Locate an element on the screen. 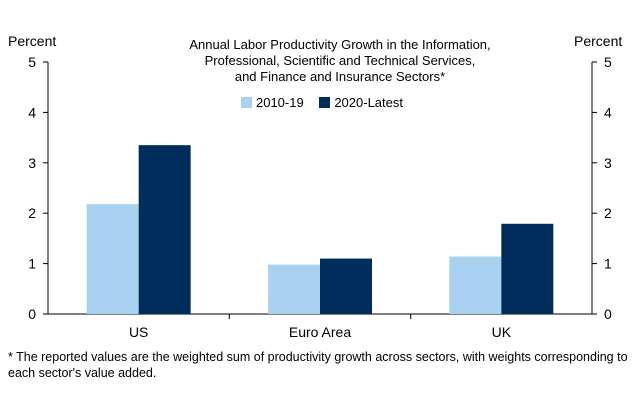 The image size is (644, 400). legend-label-2020-latest: 2020-Latest is located at coordinates (368, 102).